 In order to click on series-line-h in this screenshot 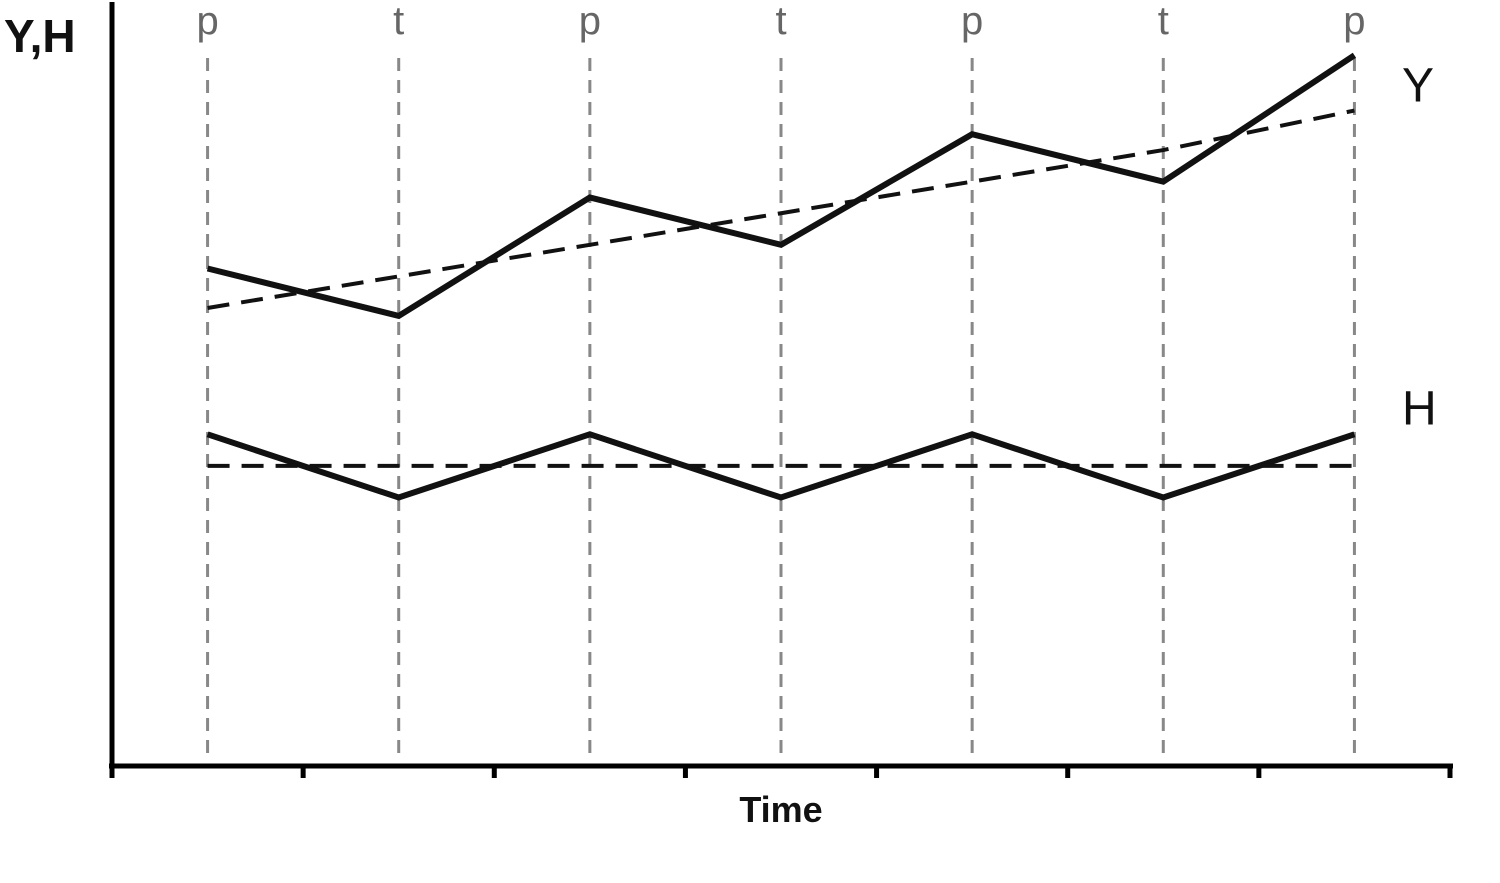, I will do `click(781, 466)`.